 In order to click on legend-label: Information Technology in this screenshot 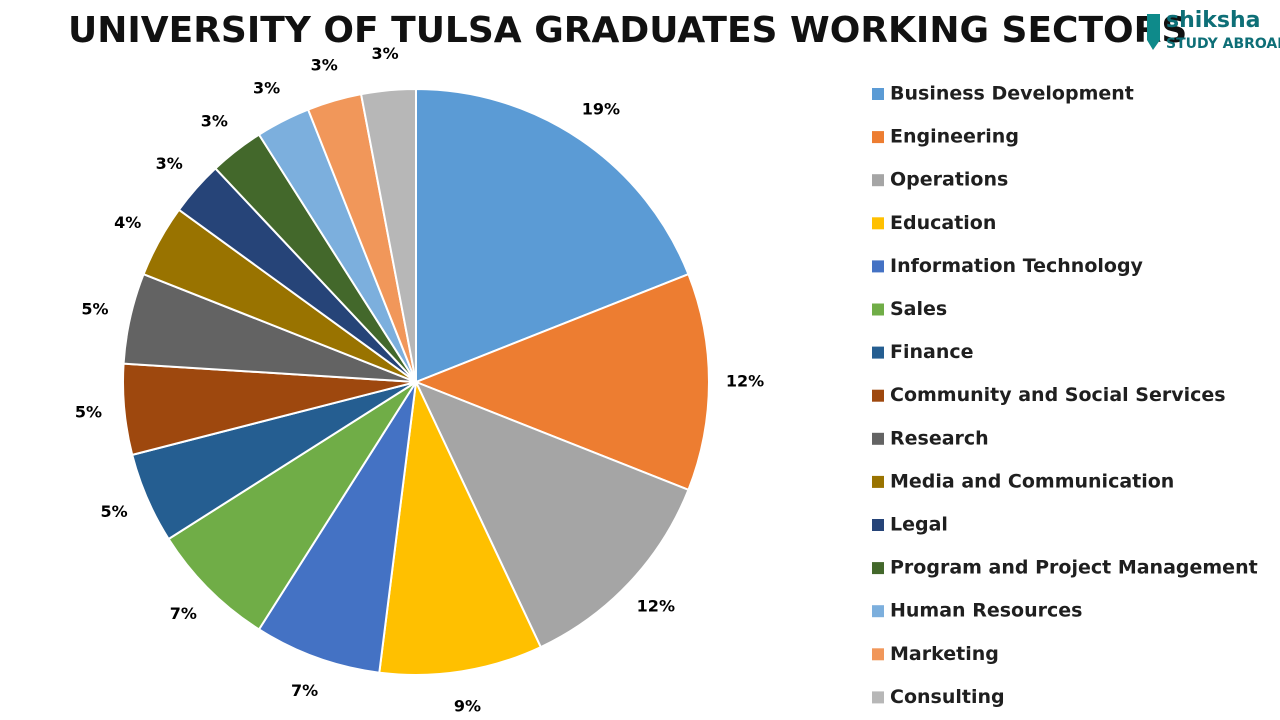, I will do `click(1017, 266)`.